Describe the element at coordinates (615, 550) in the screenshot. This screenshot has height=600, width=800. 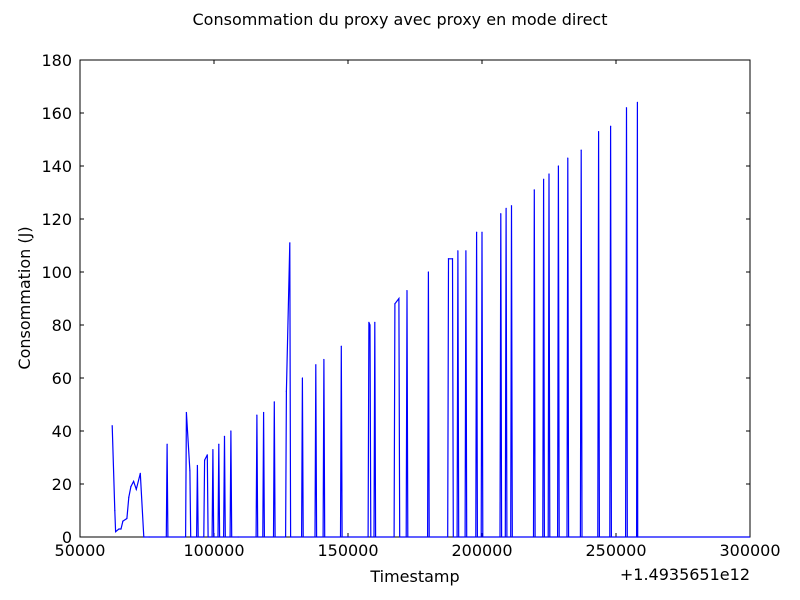
I see `x-tick-label: 250000` at that location.